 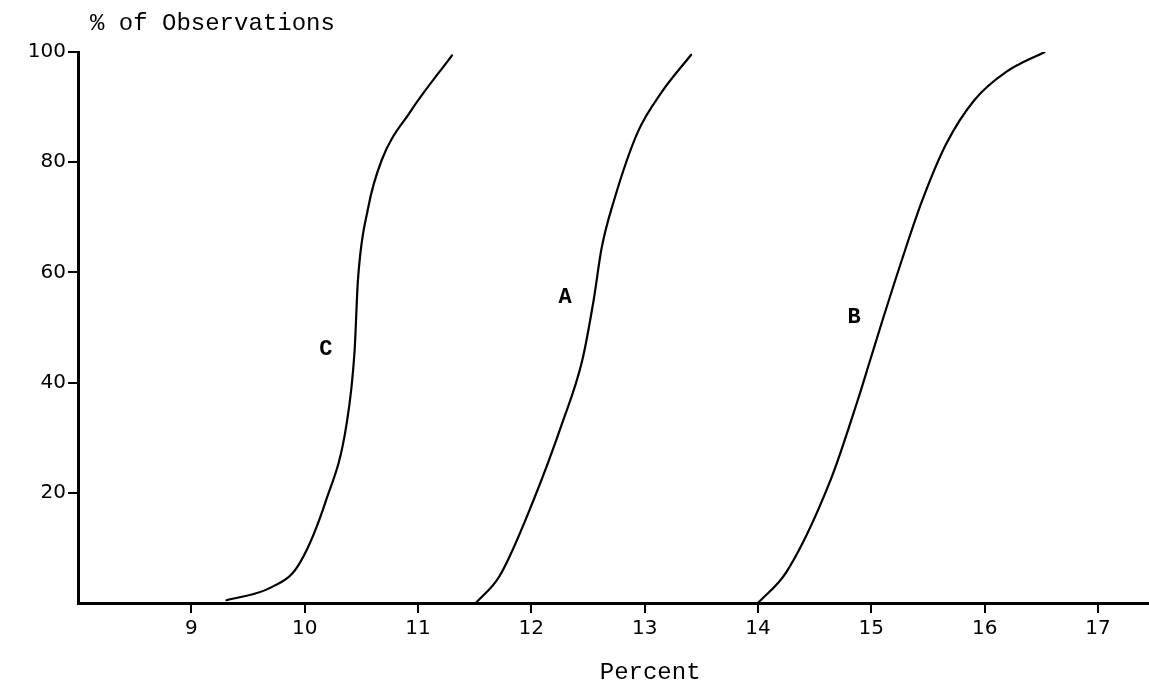 What do you see at coordinates (53, 270) in the screenshot?
I see `y-tick-label: 60` at bounding box center [53, 270].